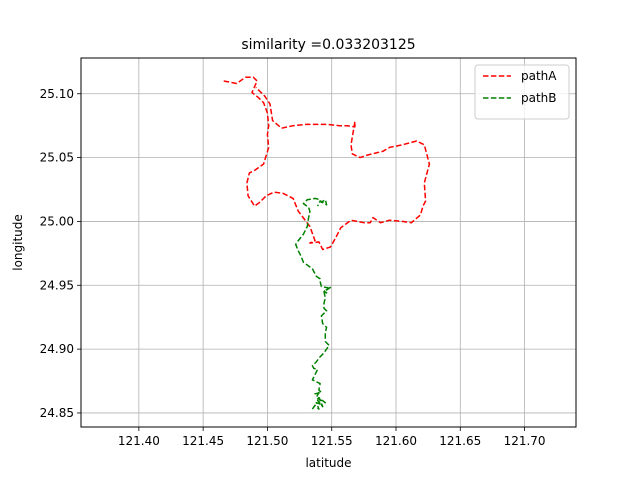 The height and width of the screenshot is (480, 640). What do you see at coordinates (267, 441) in the screenshot?
I see `x-tick-label: 121.50` at bounding box center [267, 441].